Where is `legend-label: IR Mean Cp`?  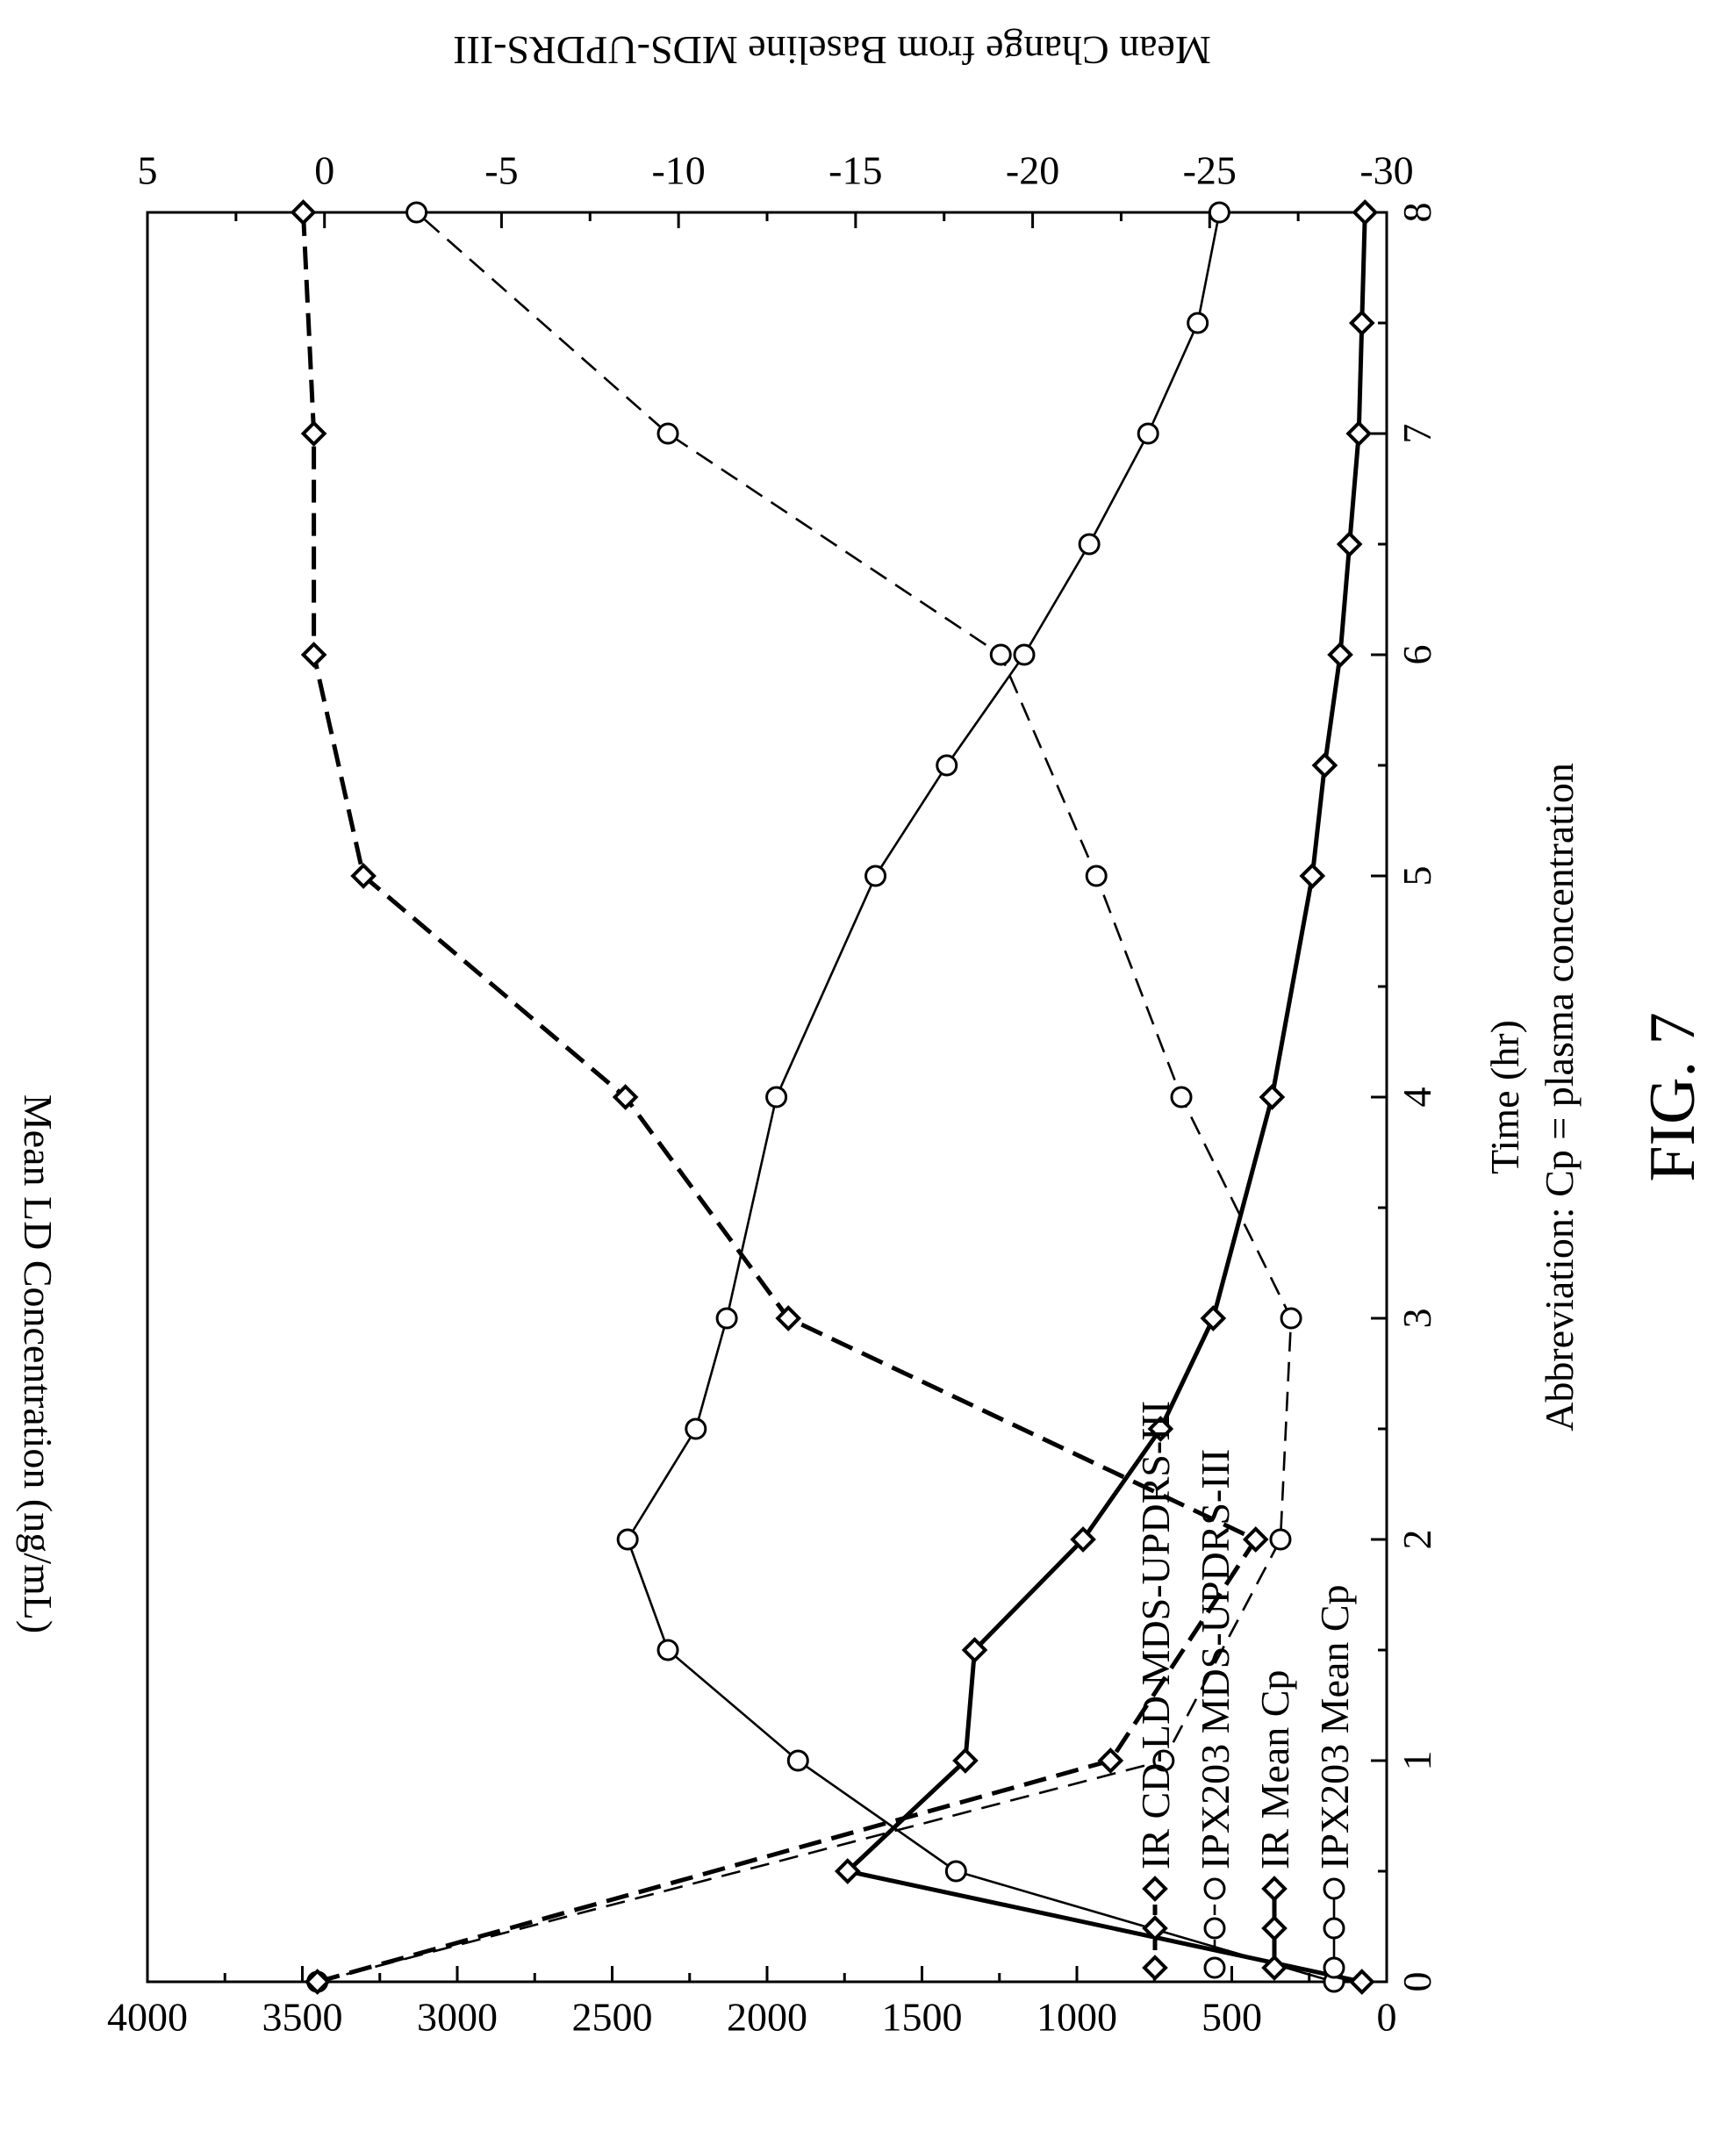
legend-label: IR Mean Cp is located at coordinates (1274, 1770).